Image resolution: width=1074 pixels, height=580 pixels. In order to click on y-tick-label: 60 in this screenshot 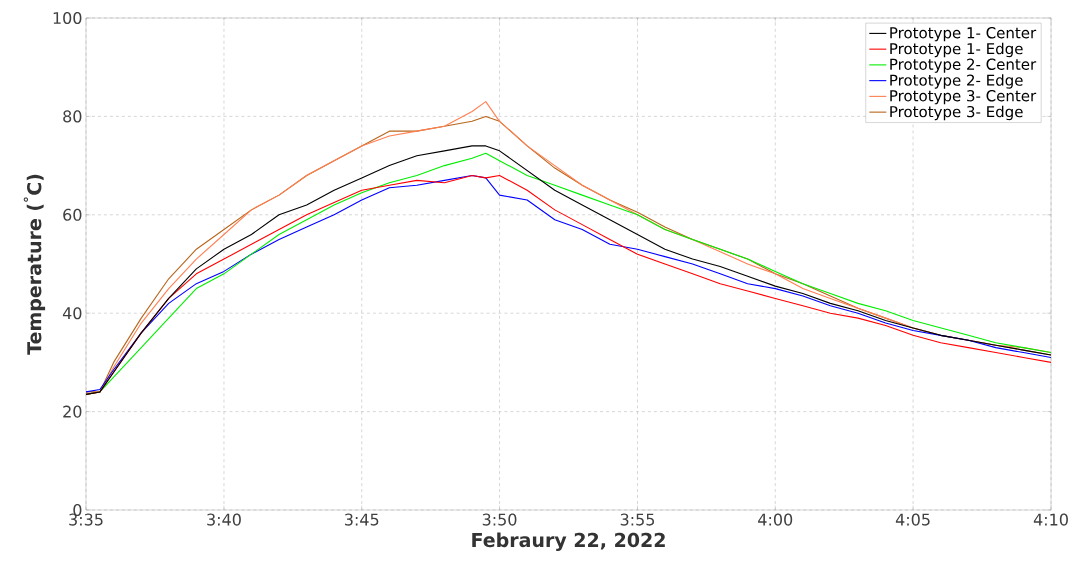, I will do `click(72, 214)`.